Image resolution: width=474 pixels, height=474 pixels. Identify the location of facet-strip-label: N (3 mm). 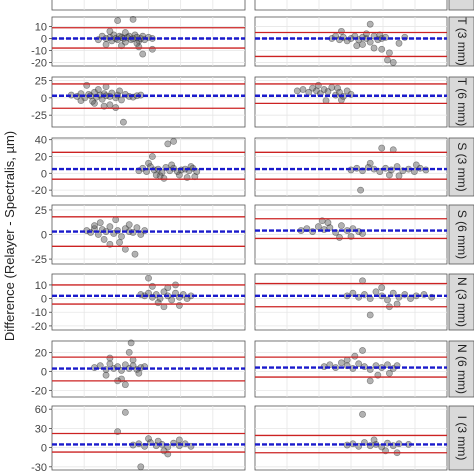
(462, 302).